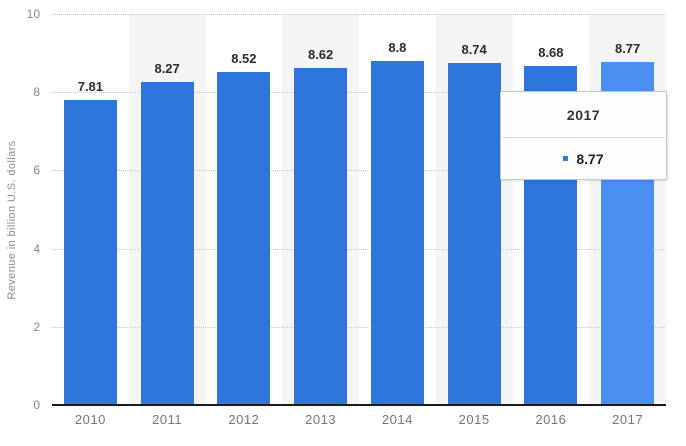 The width and height of the screenshot is (686, 446). I want to click on y-tick-label-6: 6, so click(36, 170).